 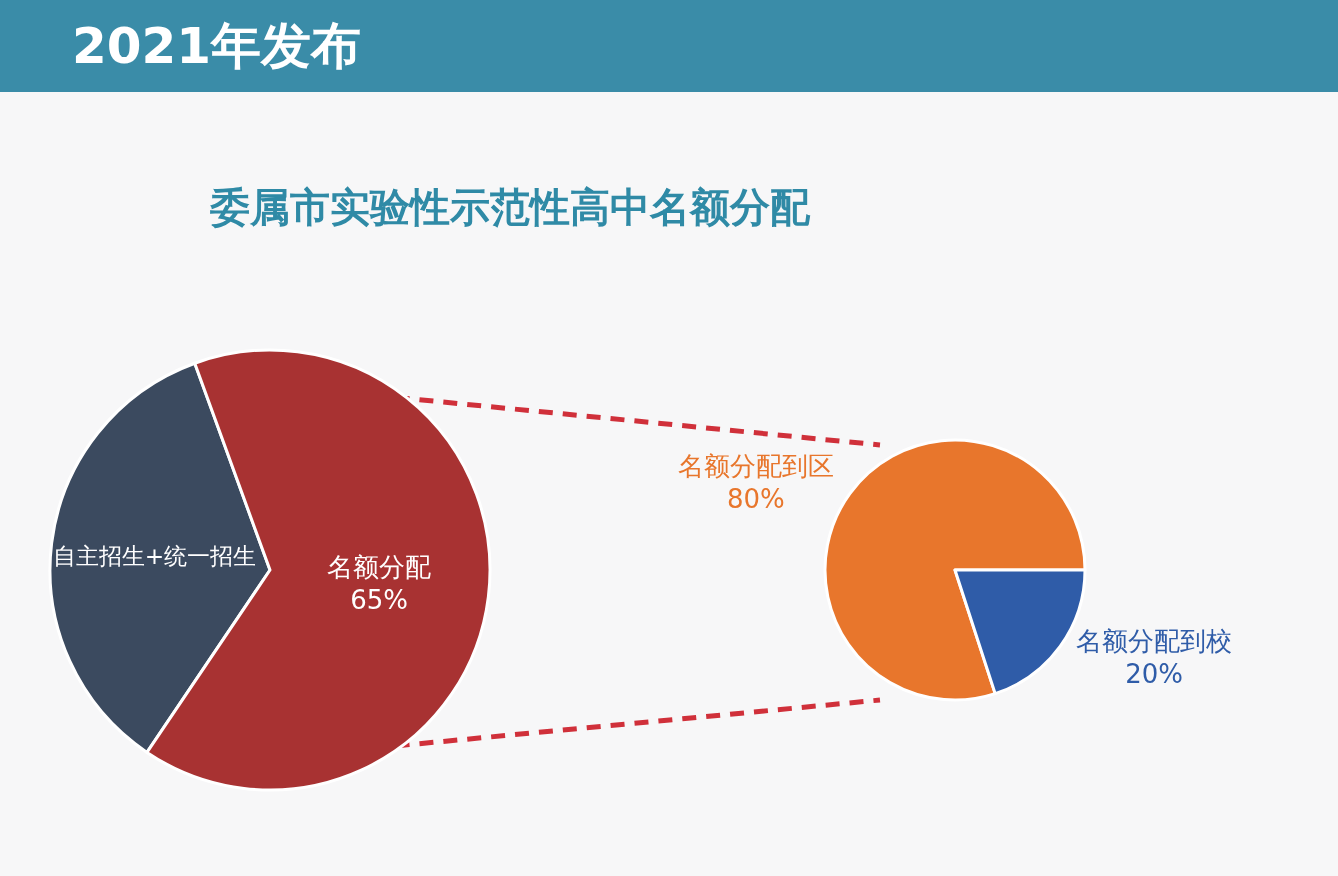 What do you see at coordinates (755, 499) in the screenshot?
I see `data-label: 80%` at bounding box center [755, 499].